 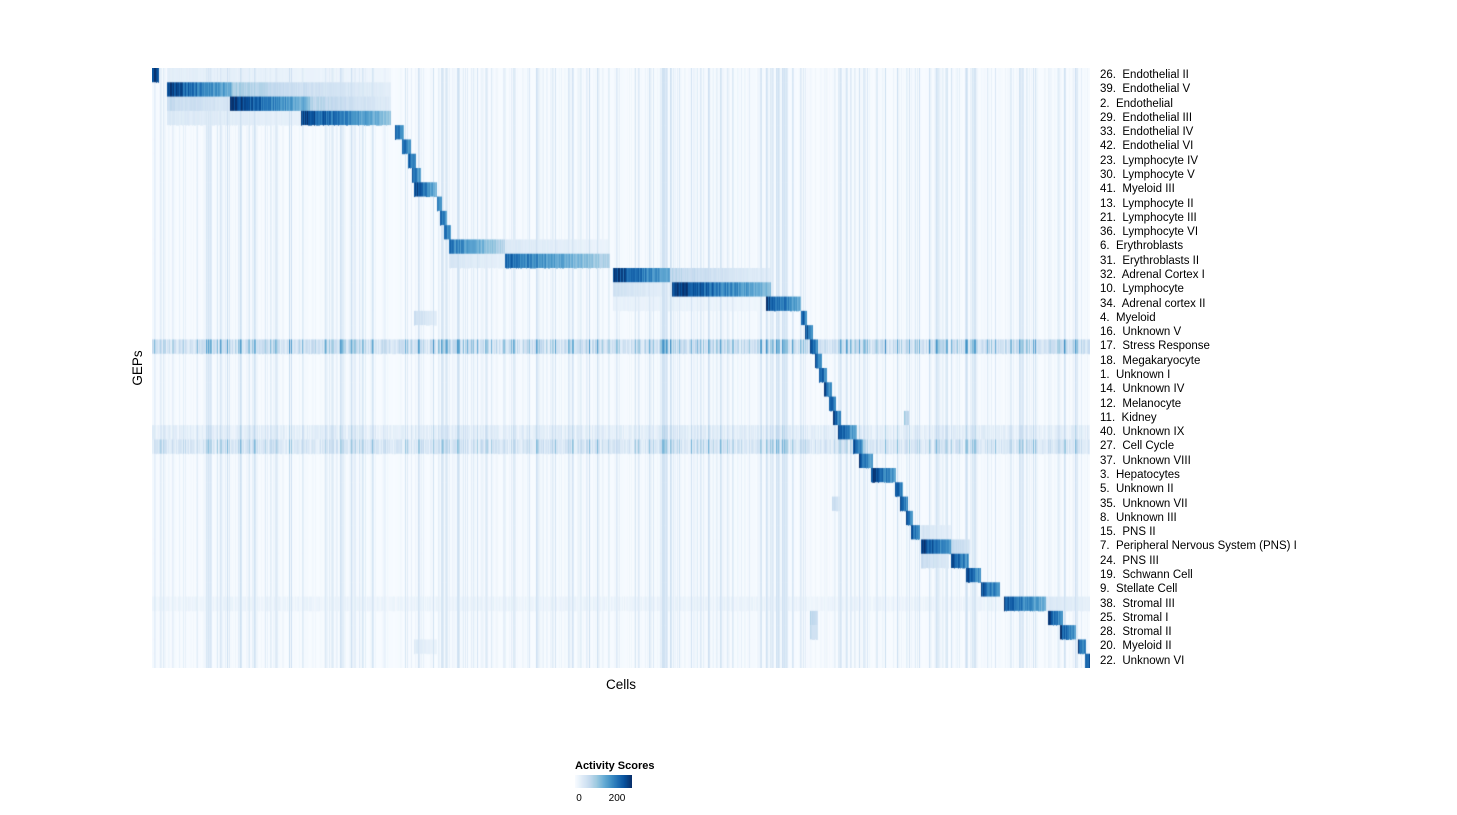 What do you see at coordinates (1147, 146) in the screenshot?
I see `gep-row-label: 42. Endothelial VI` at bounding box center [1147, 146].